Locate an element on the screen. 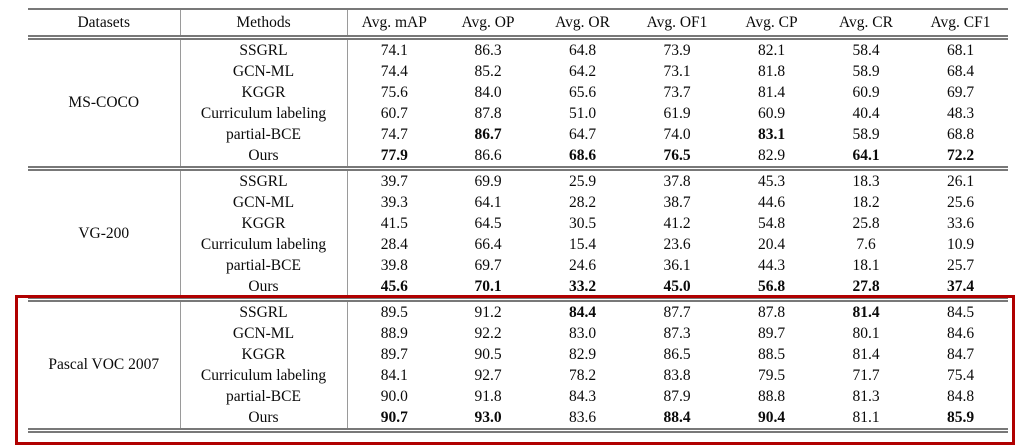  method-name: SSGRL is located at coordinates (264, 180).